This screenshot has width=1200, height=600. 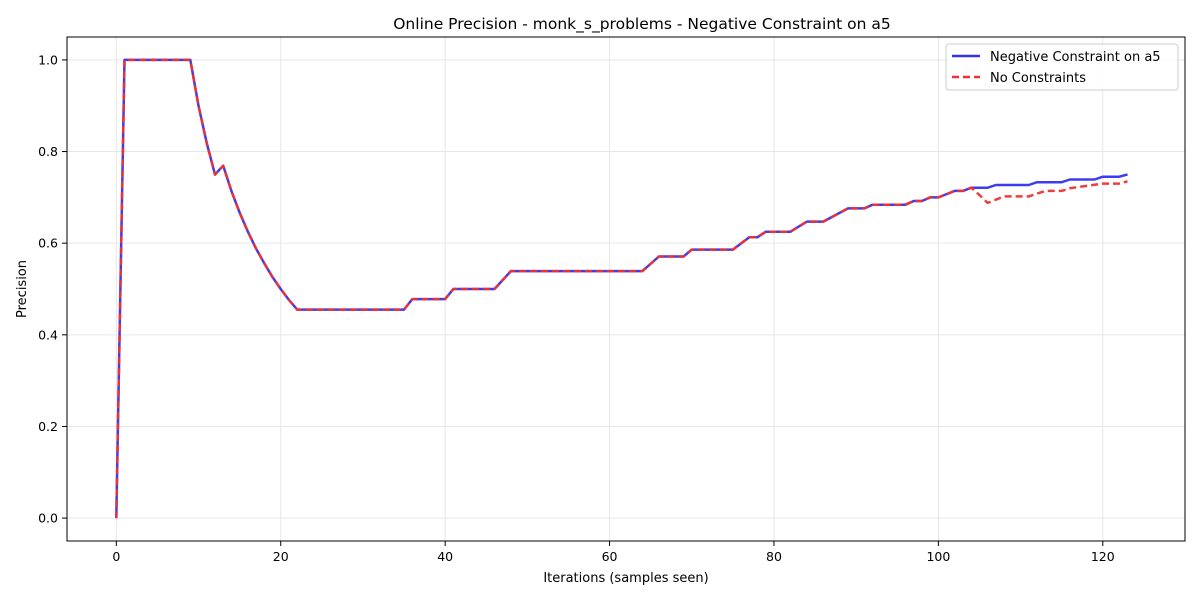 I want to click on legend: Negative Constraint on a5 No Constraints, so click(x=1062, y=67).